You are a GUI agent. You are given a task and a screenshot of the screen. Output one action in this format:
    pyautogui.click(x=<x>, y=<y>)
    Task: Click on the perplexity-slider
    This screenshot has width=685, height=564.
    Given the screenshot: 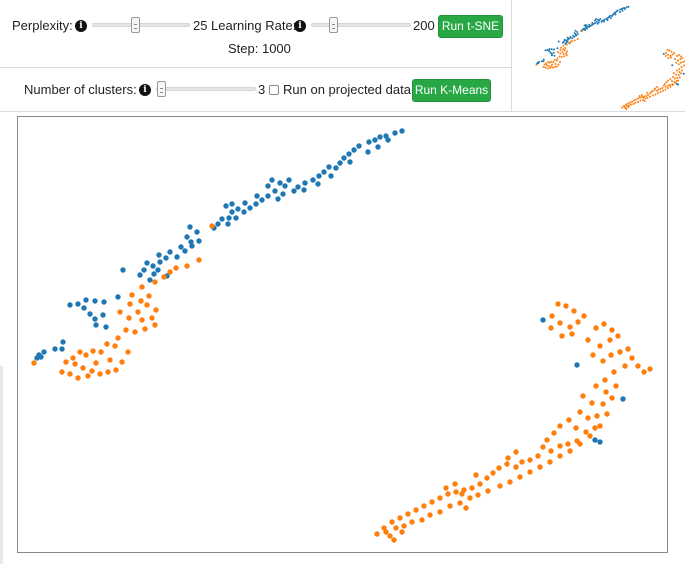 What is the action you would take?
    pyautogui.click(x=141, y=25)
    